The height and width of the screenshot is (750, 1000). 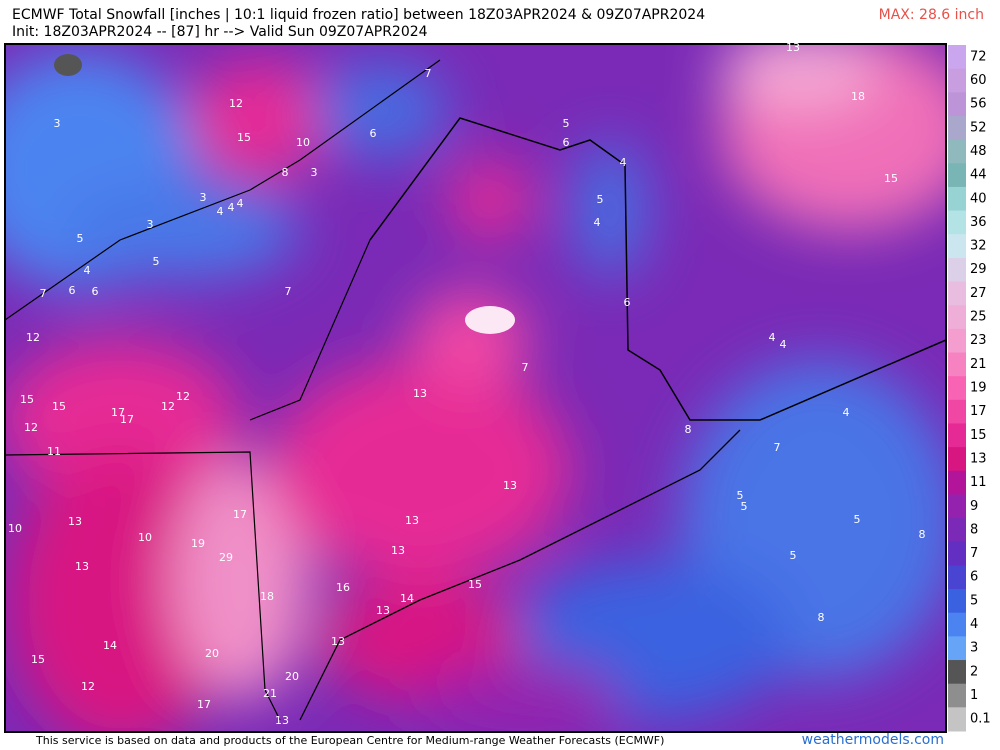 What do you see at coordinates (373, 133) in the screenshot?
I see `snowfall-label: 6` at bounding box center [373, 133].